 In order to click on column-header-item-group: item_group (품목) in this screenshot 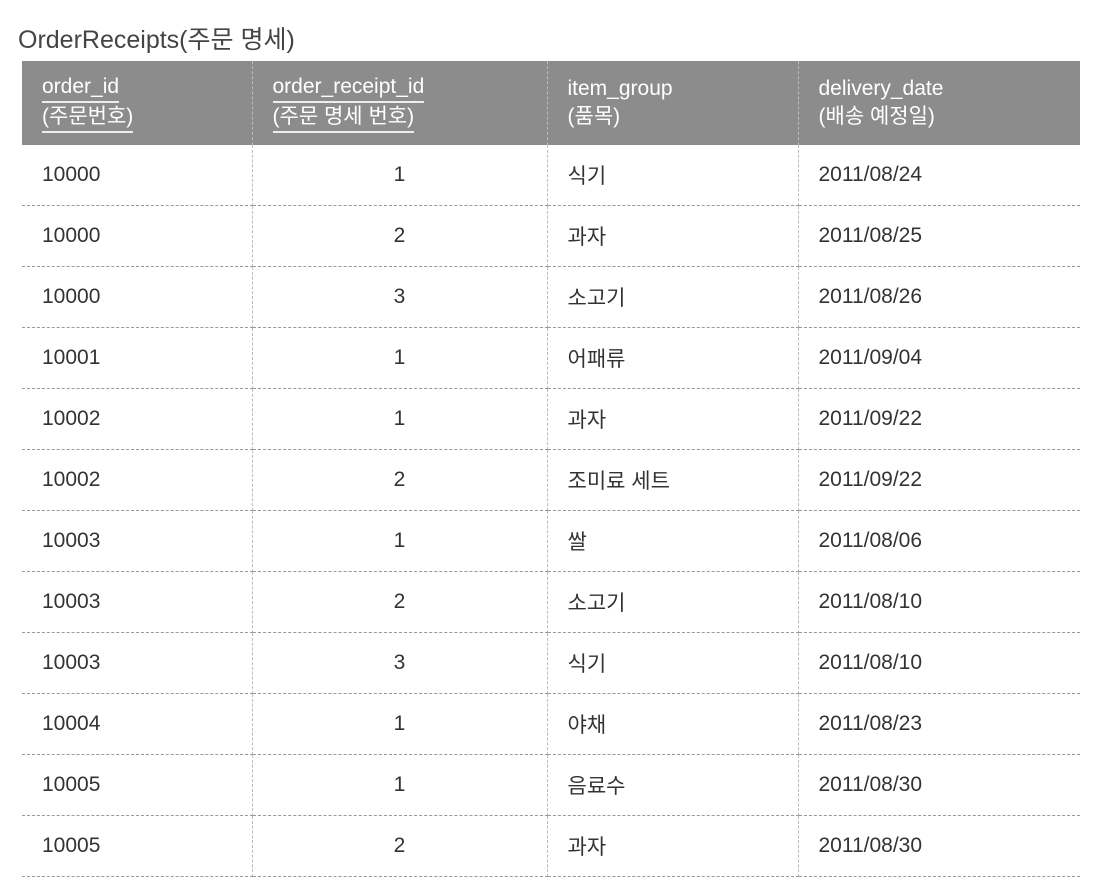, I will do `click(673, 103)`.